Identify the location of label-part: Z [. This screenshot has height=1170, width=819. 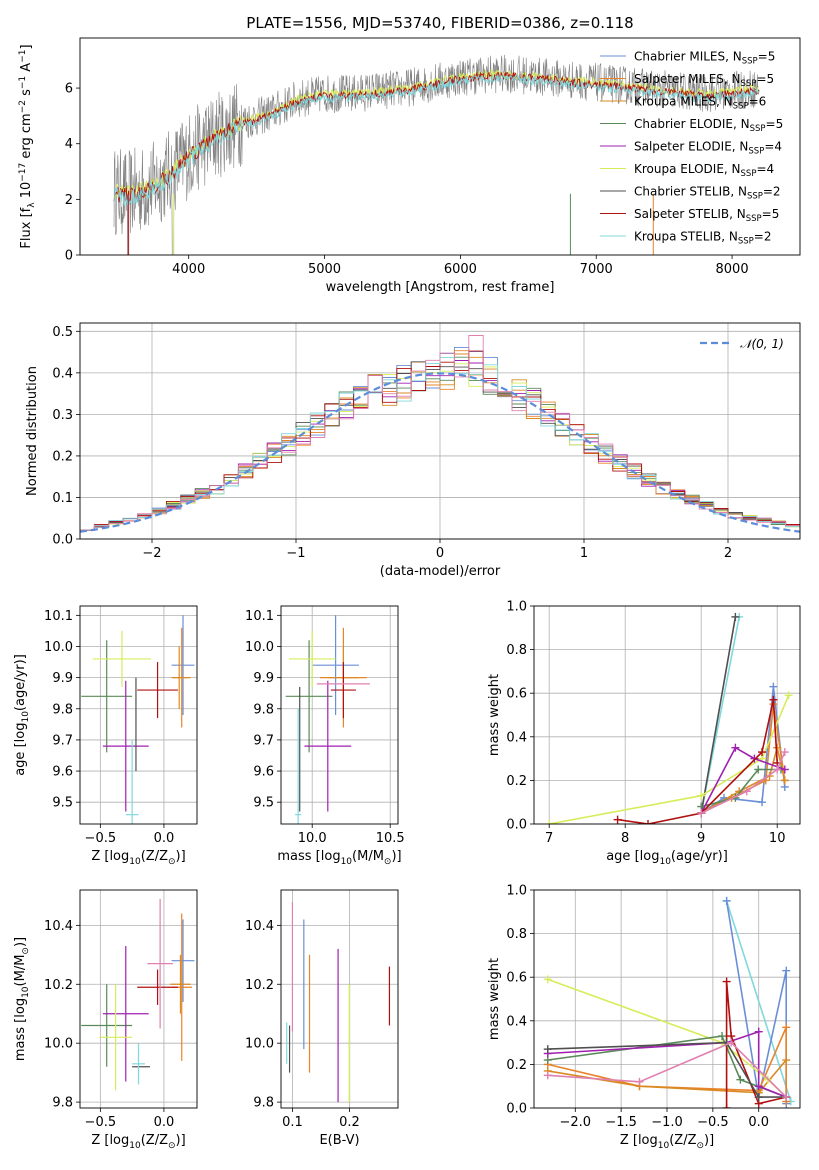
(100, 856).